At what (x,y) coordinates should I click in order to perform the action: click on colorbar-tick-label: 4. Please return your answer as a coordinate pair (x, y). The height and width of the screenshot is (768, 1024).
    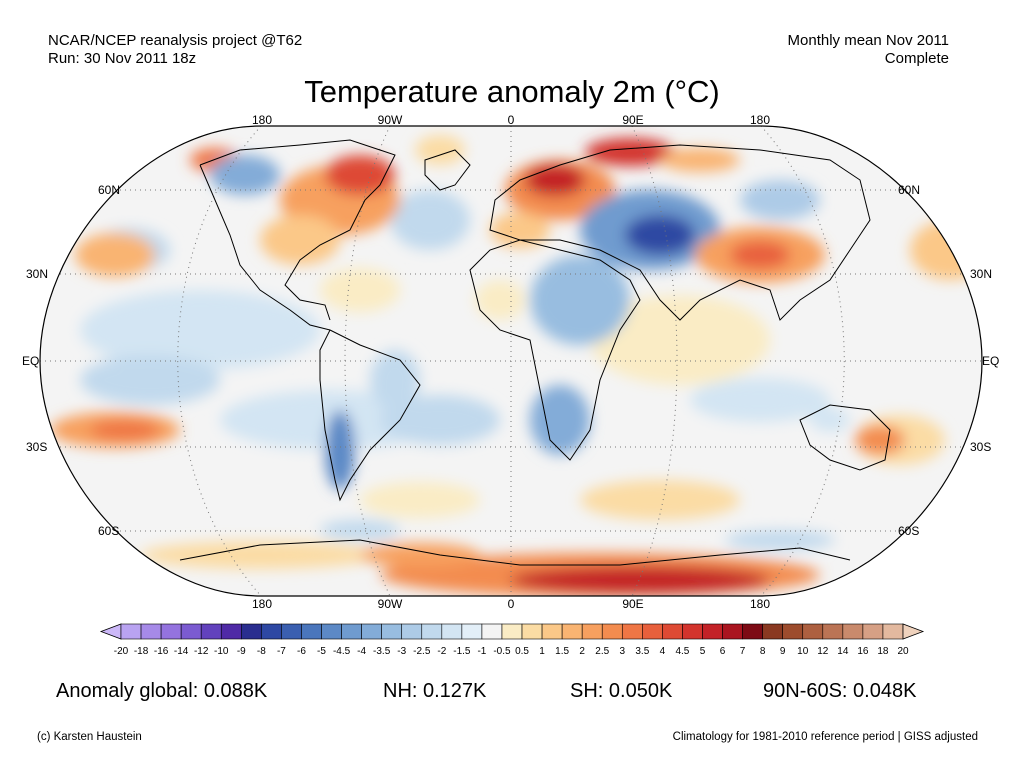
    Looking at the image, I should click on (662, 651).